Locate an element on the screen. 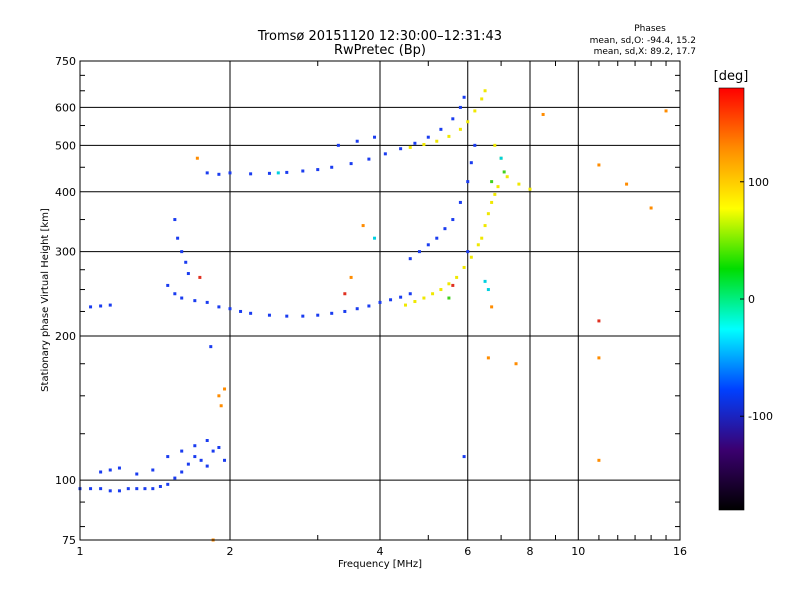 The width and height of the screenshot is (800, 600). x-tick-label: 1 is located at coordinates (80, 551).